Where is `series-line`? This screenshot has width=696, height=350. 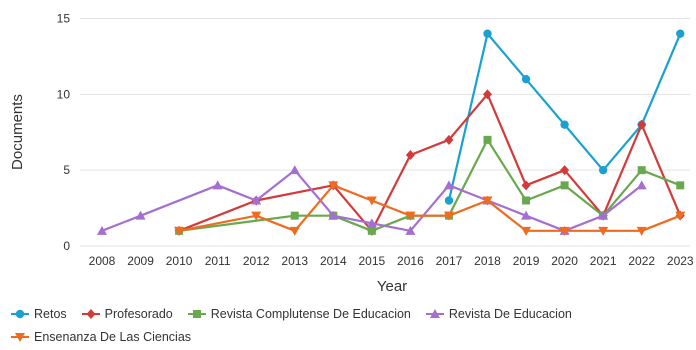
series-line is located at coordinates (372, 200).